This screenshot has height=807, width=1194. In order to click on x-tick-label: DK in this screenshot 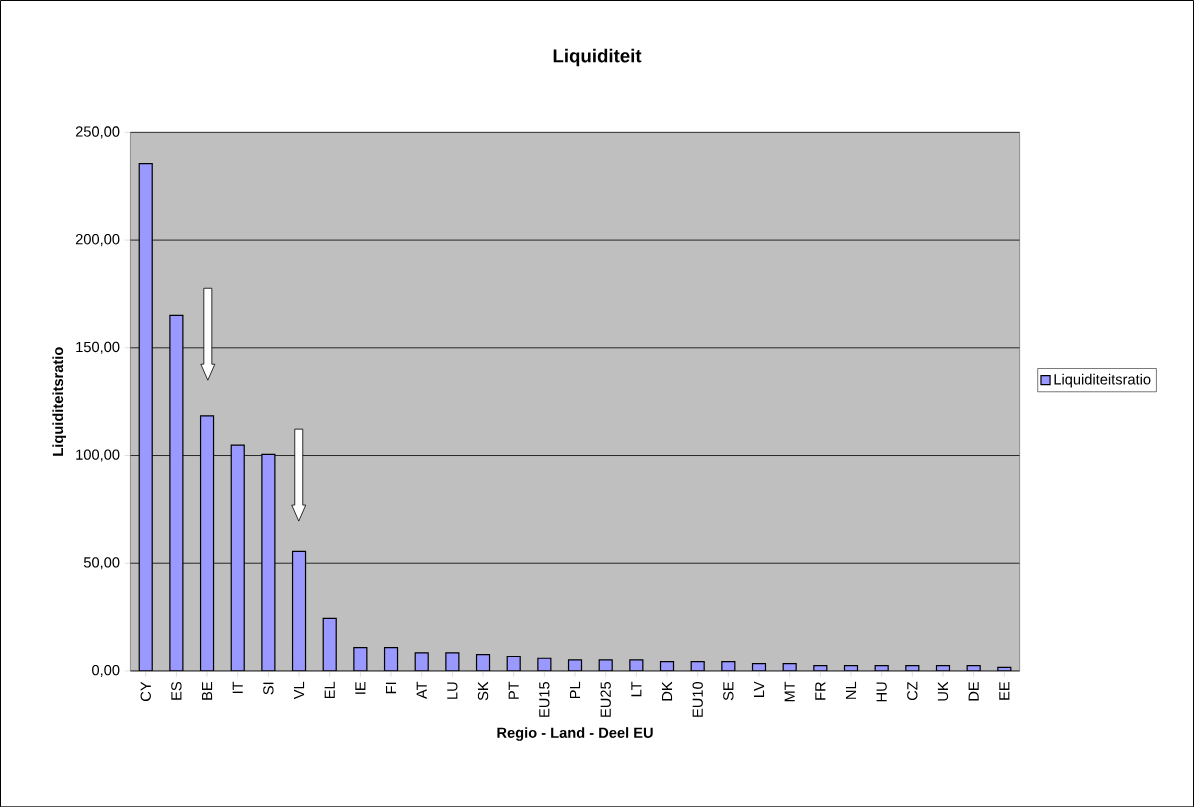, I will do `click(667, 691)`.